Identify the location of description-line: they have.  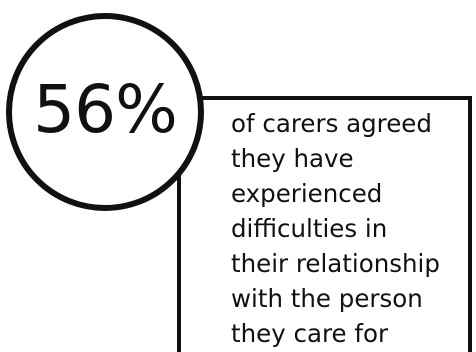
(292, 158).